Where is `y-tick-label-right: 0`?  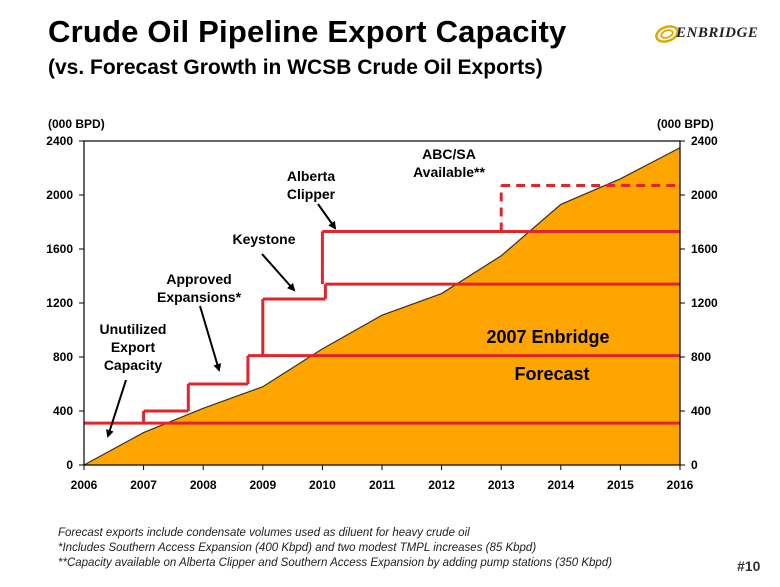
y-tick-label-right: 0 is located at coordinates (694, 465).